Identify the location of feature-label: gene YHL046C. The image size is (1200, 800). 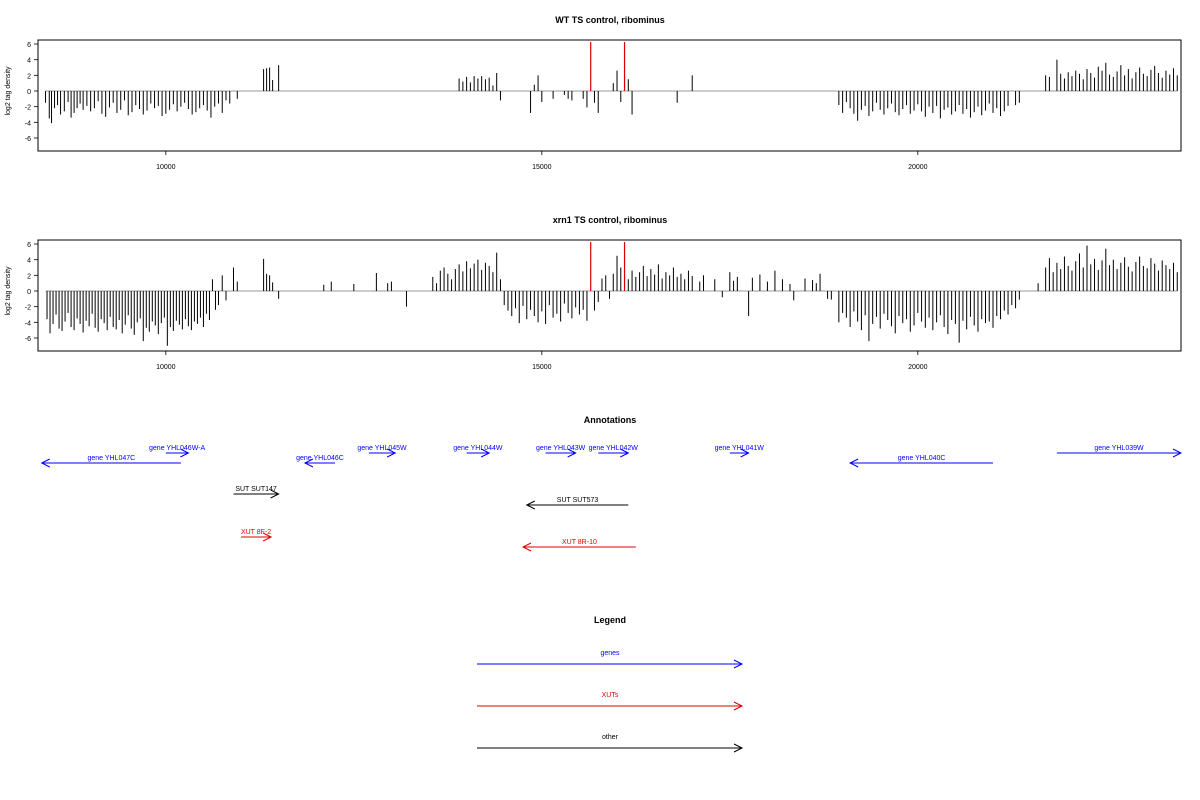
(320, 458).